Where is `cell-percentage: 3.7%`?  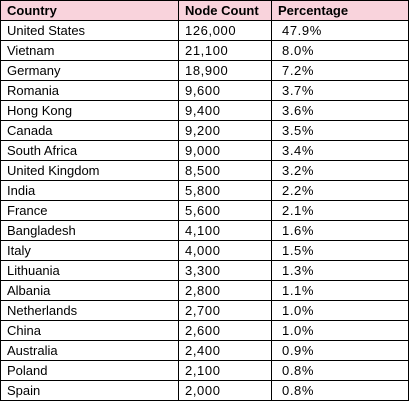 cell-percentage: 3.7% is located at coordinates (340, 90).